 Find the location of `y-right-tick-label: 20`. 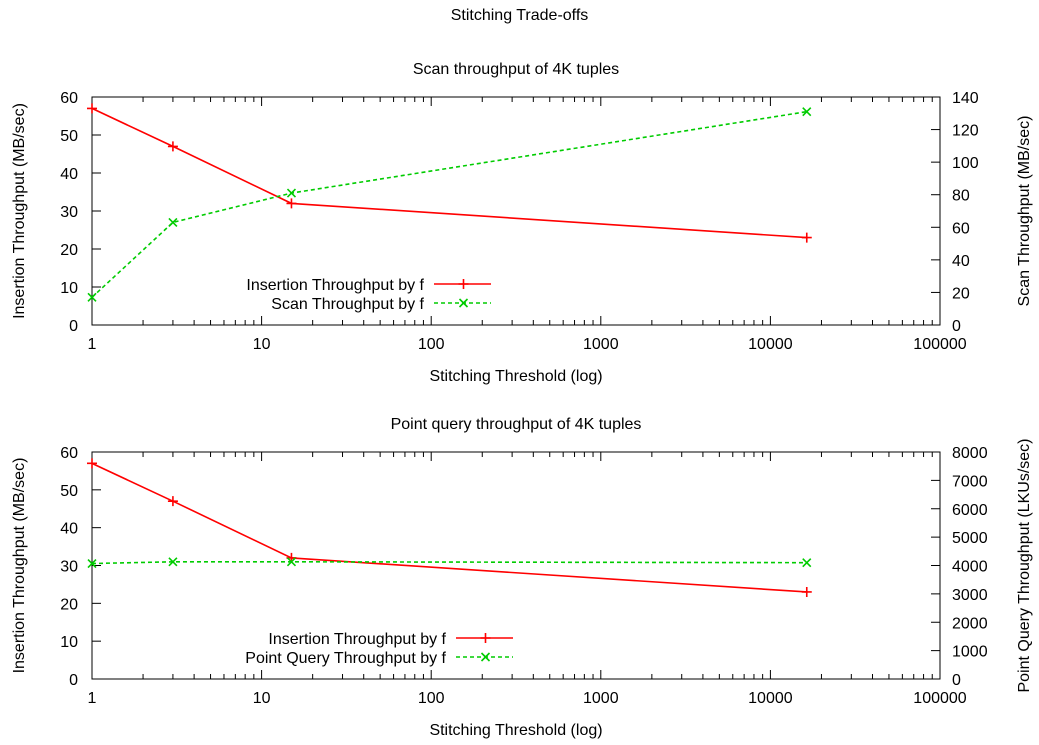

y-right-tick-label: 20 is located at coordinates (961, 293).